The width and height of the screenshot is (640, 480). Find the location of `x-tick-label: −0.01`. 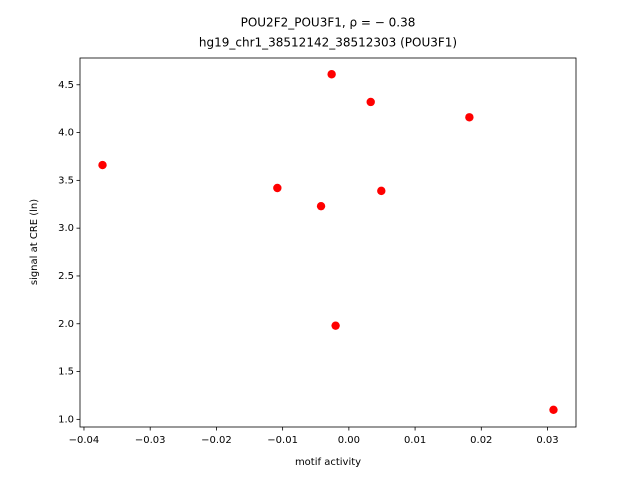

x-tick-label: −0.01 is located at coordinates (282, 440).